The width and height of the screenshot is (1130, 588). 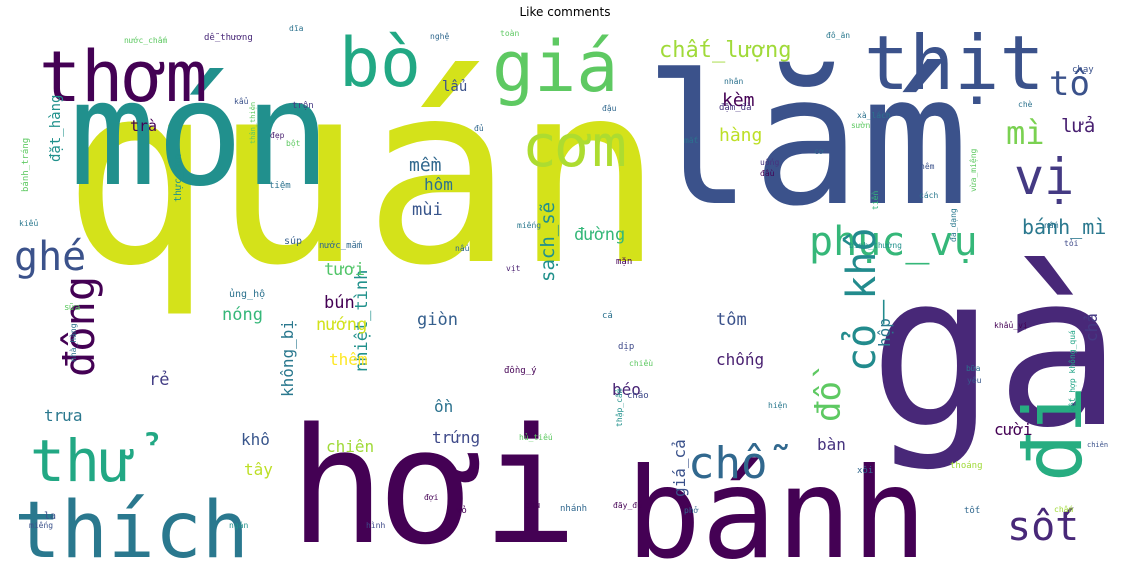 What do you see at coordinates (56, 128) in the screenshot?
I see `cloud-word: đặt_hàng` at bounding box center [56, 128].